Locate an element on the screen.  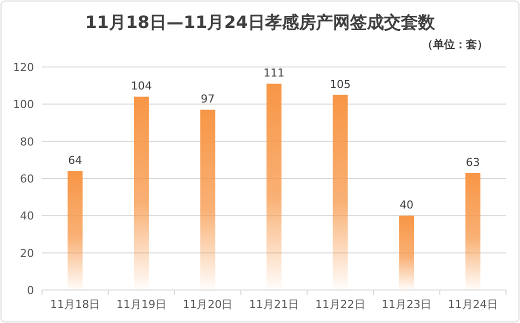
y-tick-label: 120 is located at coordinates (23, 67).